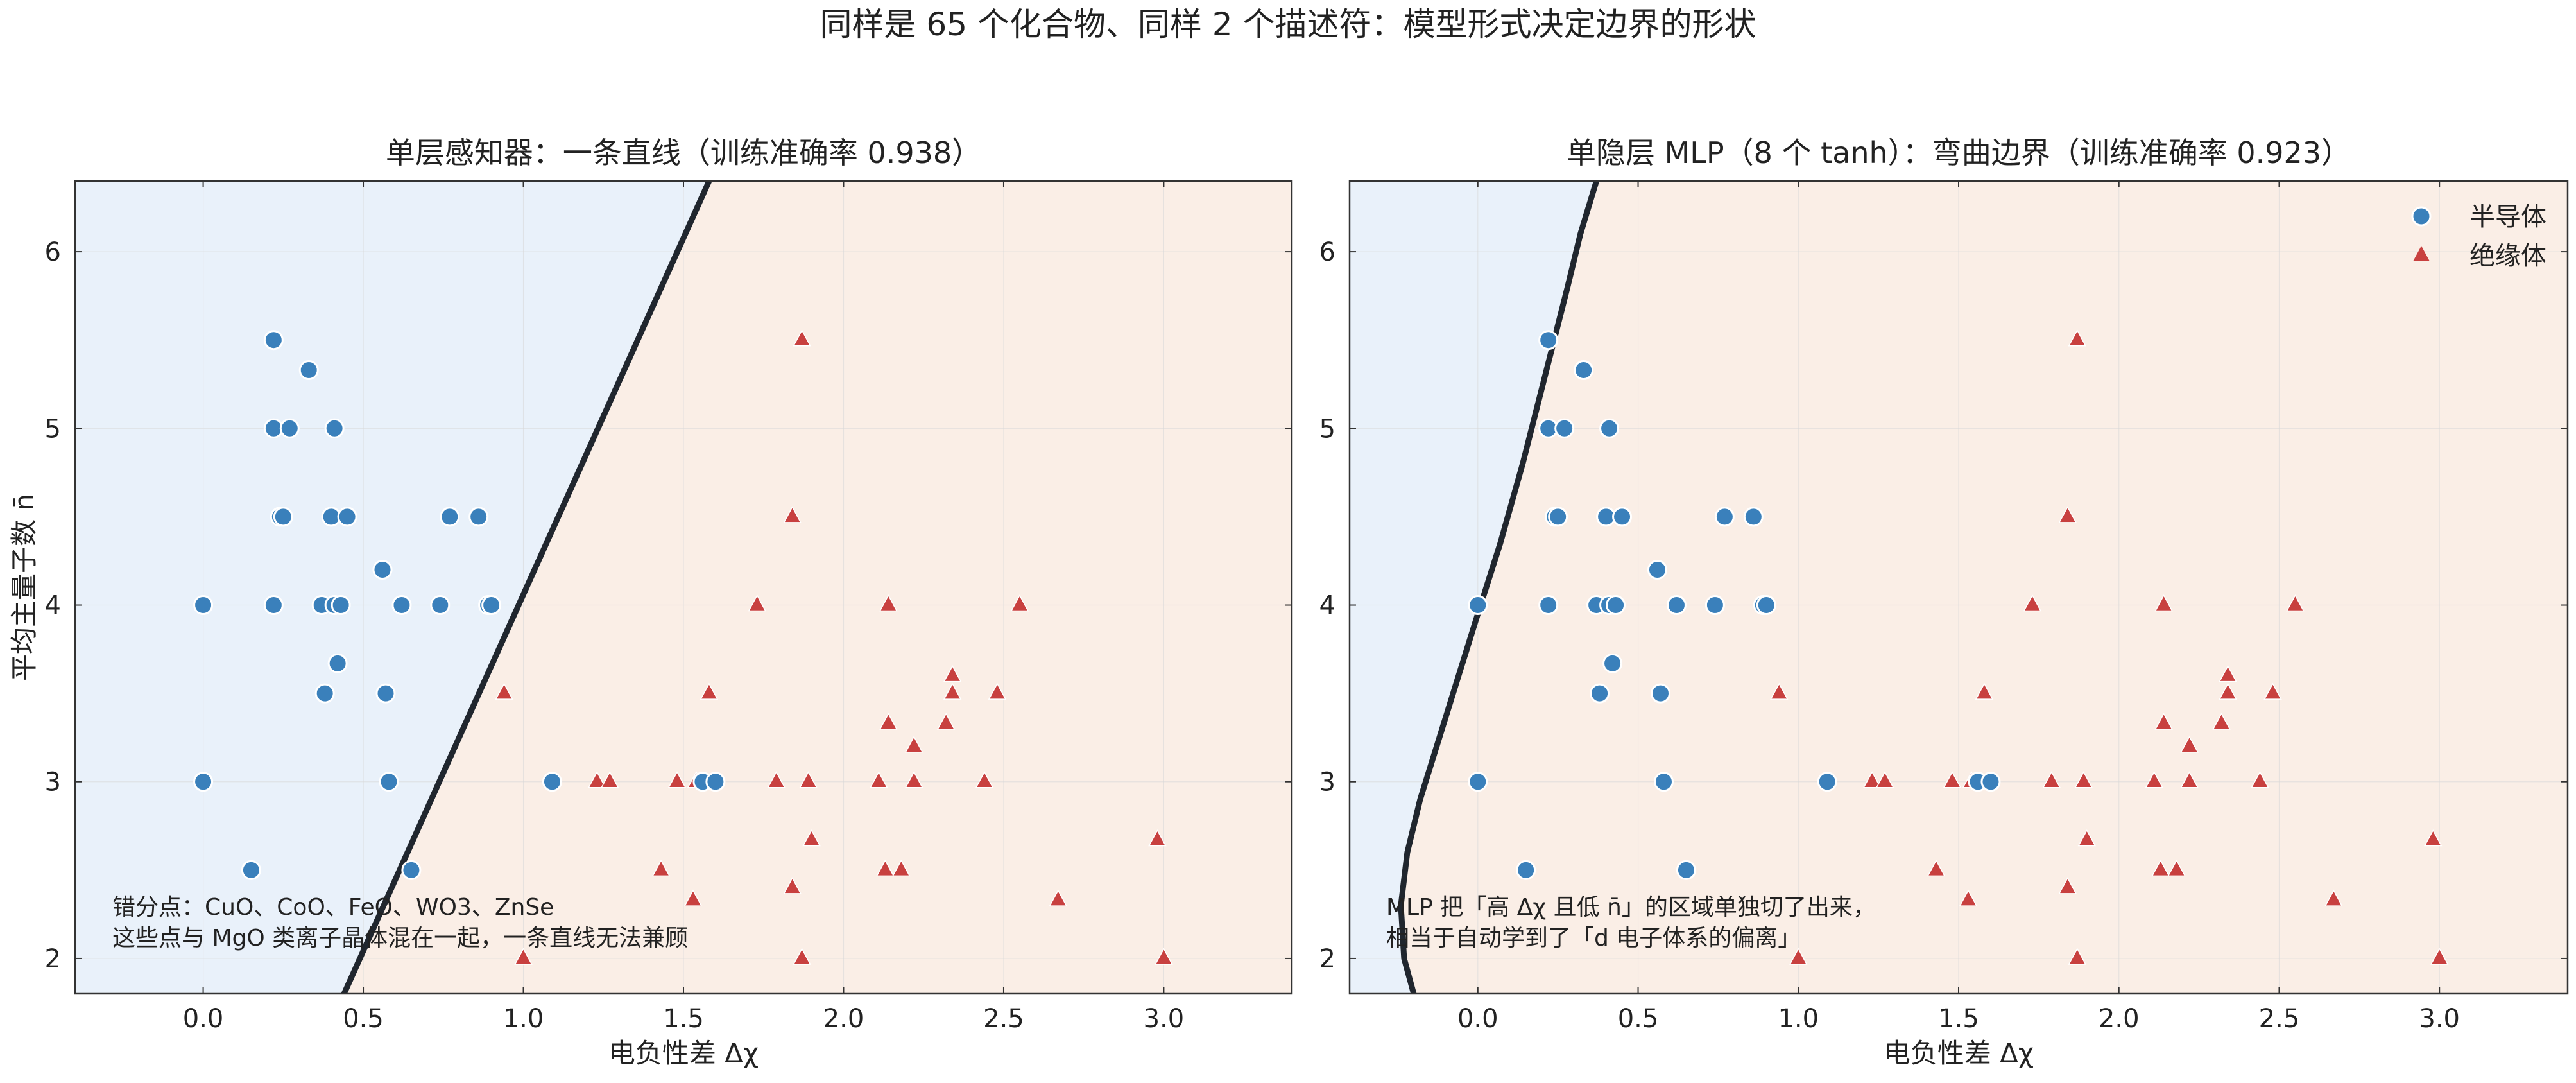  I want to click on x-tick-label: 3.0, so click(1164, 1019).